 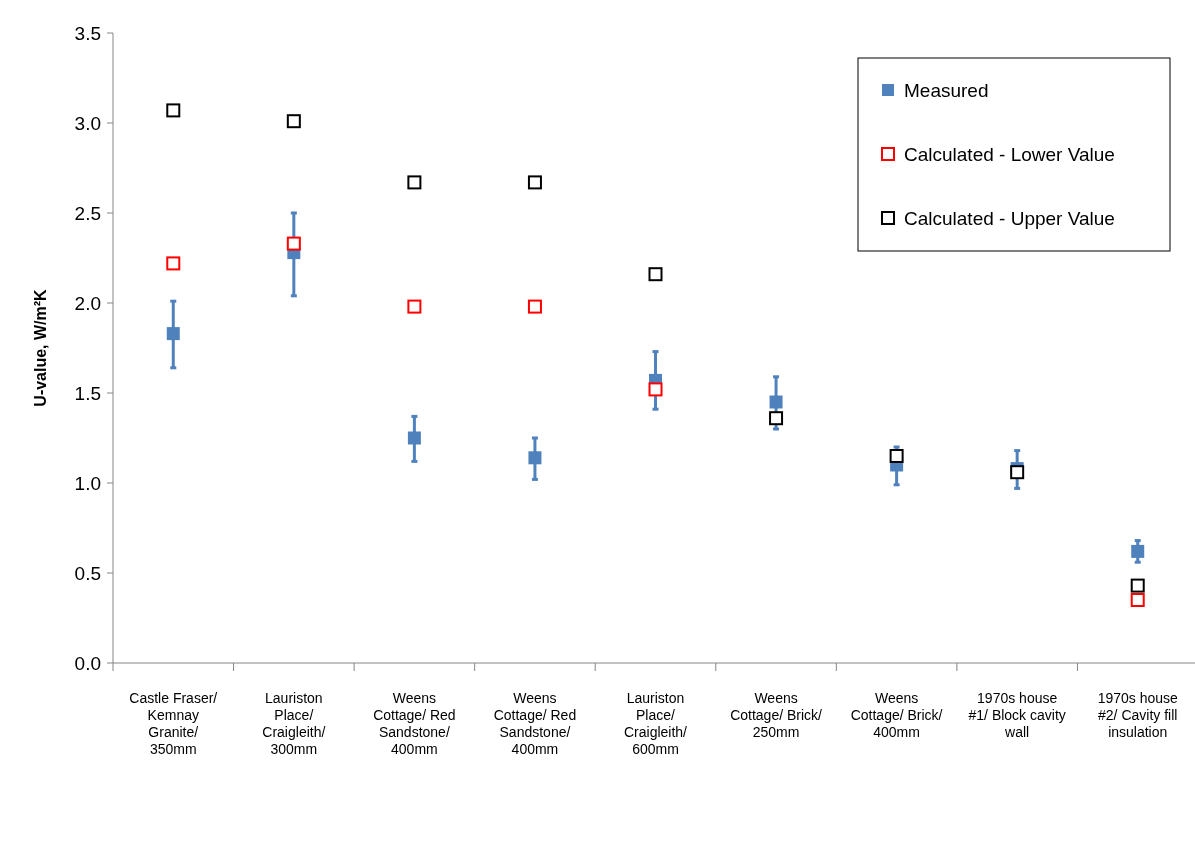 I want to click on y-tick-label: 1.5, so click(x=87, y=393).